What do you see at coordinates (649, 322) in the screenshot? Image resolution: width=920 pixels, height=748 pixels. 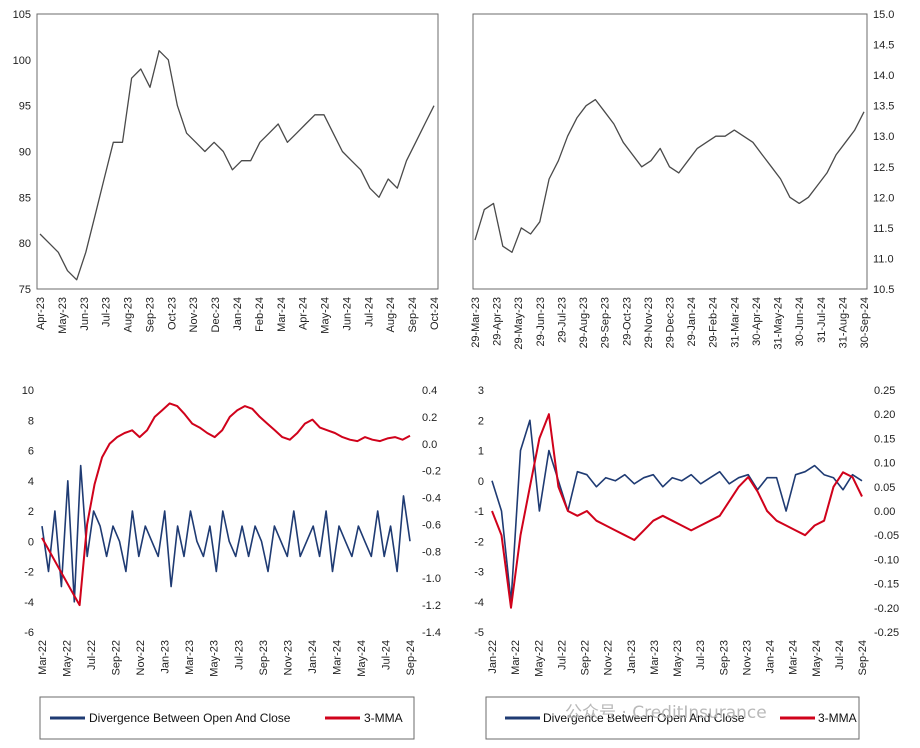 I see `x-tick-label: 29-Nov-23` at bounding box center [649, 322].